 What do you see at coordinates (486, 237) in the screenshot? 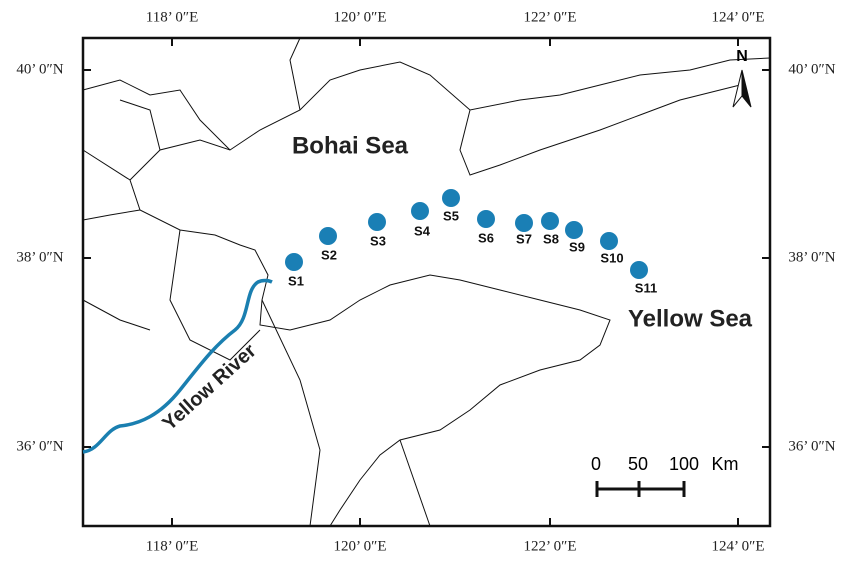
I see `station-label: S6` at bounding box center [486, 237].